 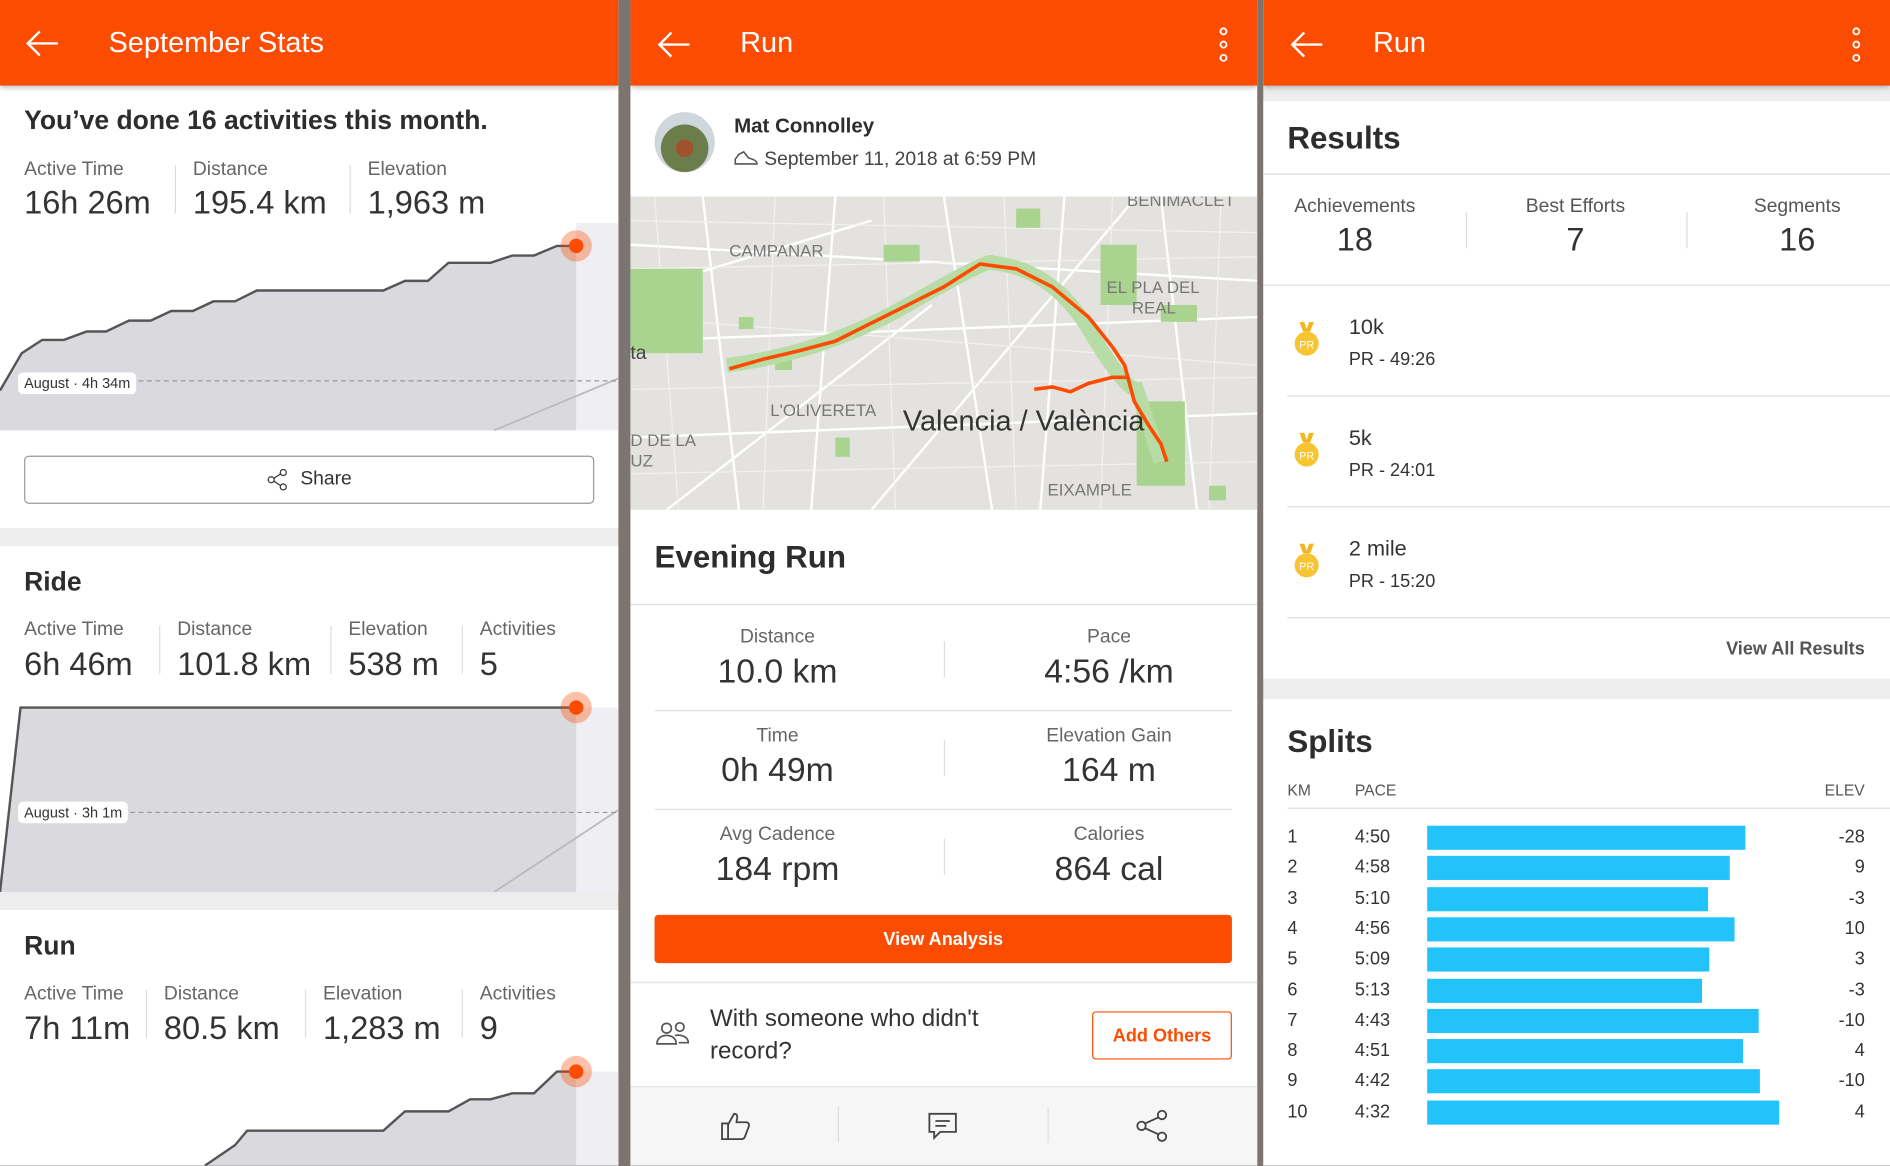 What do you see at coordinates (407, 169) in the screenshot?
I see `stat-label: Elevation` at bounding box center [407, 169].